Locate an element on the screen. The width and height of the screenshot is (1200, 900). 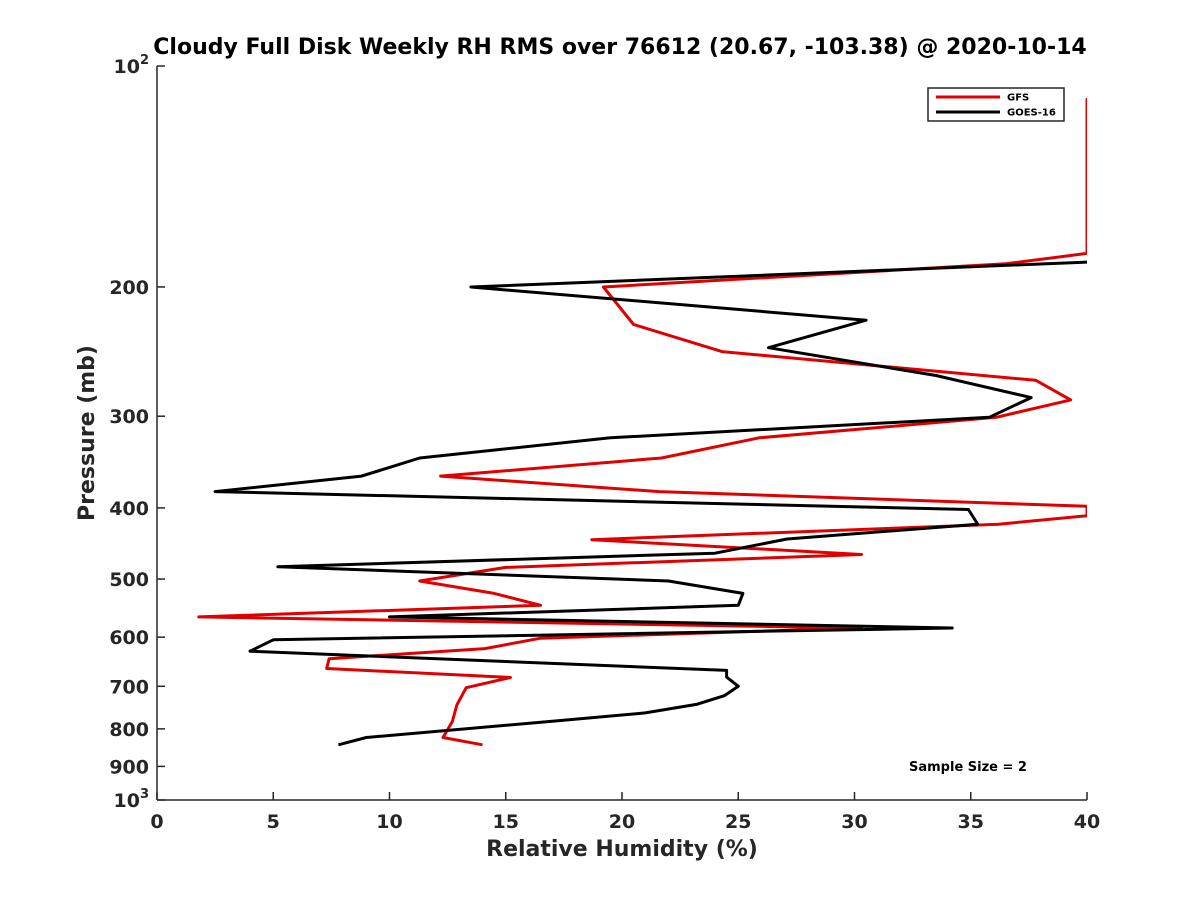
y-tick-label: 10² is located at coordinates (132, 65).